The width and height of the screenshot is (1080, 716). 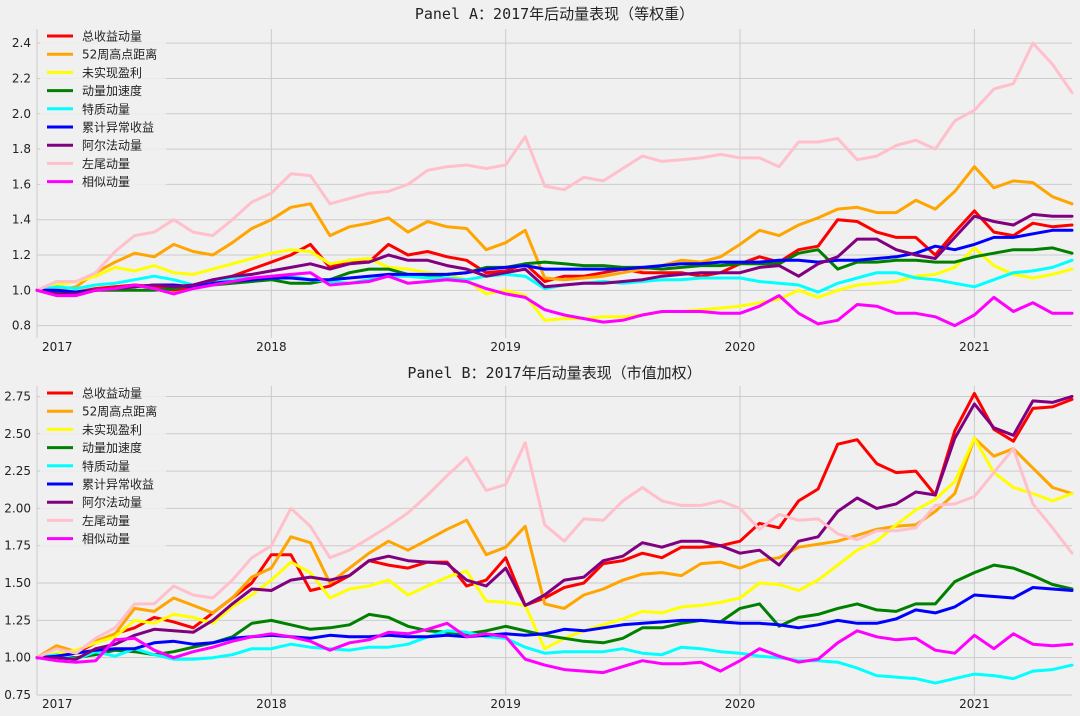 I want to click on y-tick-label: 1.00, so click(x=17, y=658).